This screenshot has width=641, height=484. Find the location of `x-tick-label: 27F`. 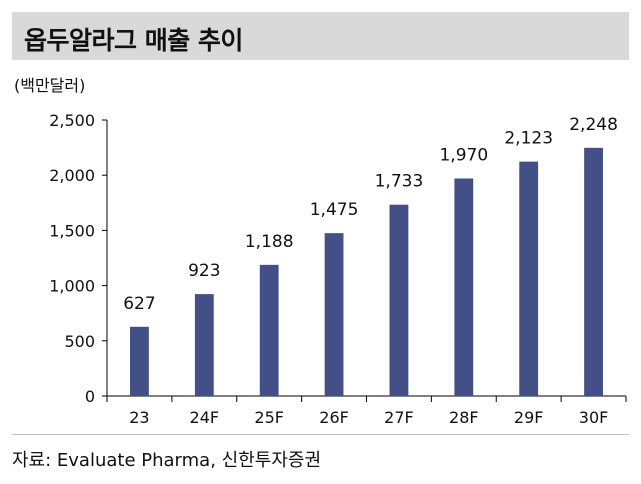

x-tick-label: 27F is located at coordinates (399, 417).